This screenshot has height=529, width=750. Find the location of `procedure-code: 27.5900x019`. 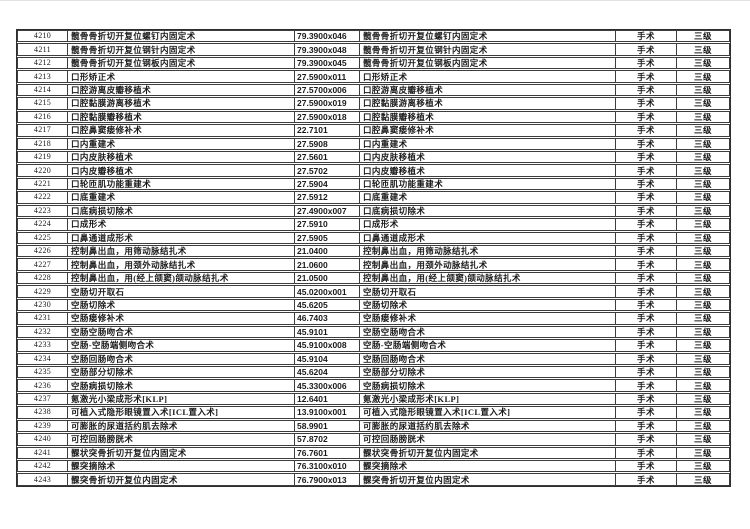

procedure-code: 27.5900x019 is located at coordinates (327, 103).